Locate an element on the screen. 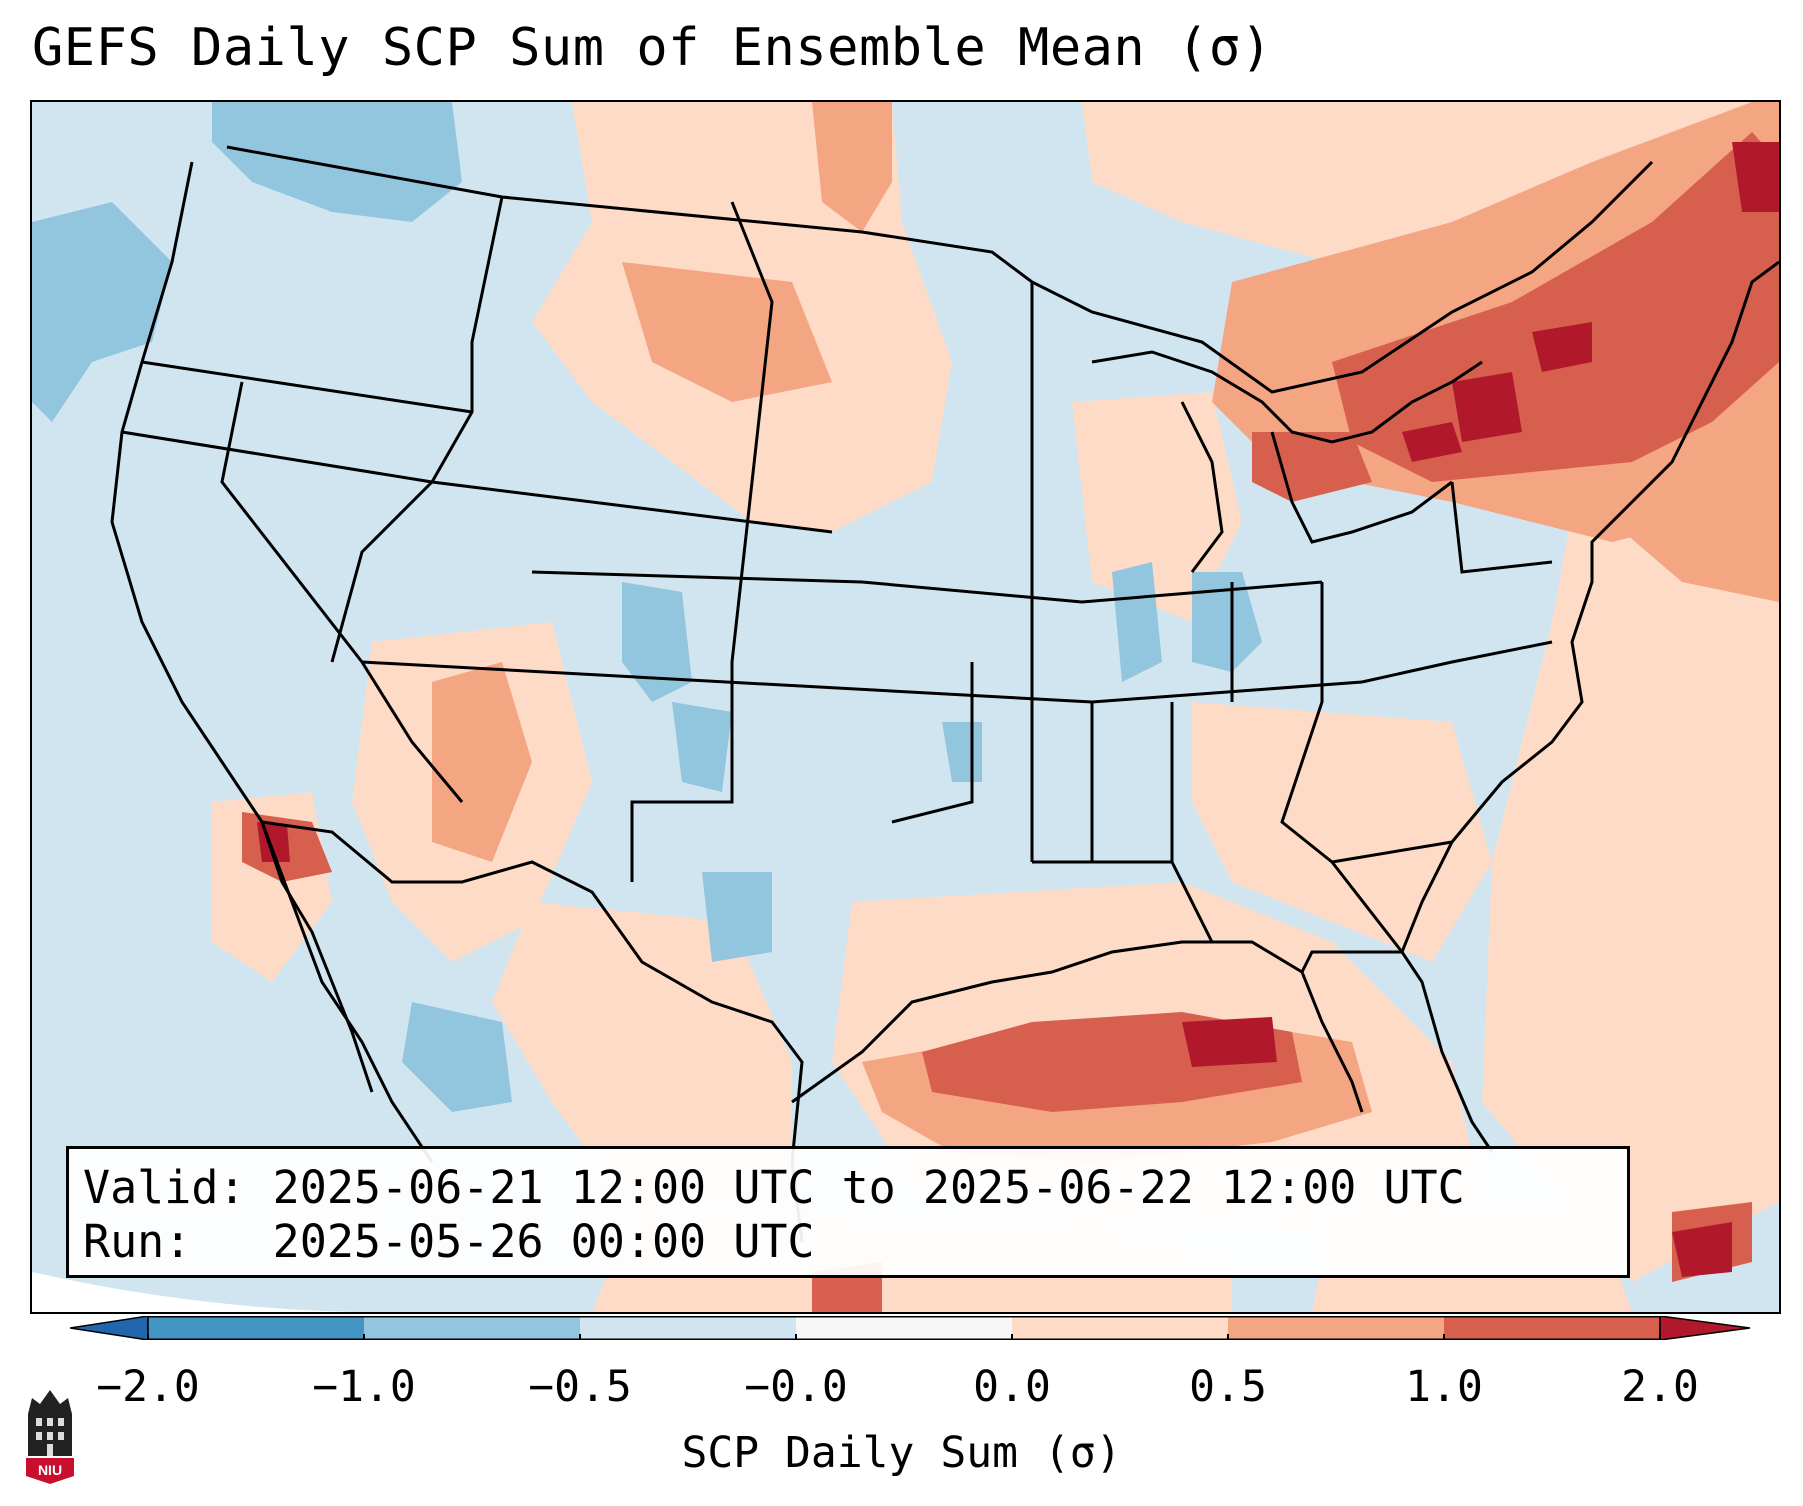 The image size is (1803, 1506). colorbar-tick-label: −0.5 is located at coordinates (580, 1387).